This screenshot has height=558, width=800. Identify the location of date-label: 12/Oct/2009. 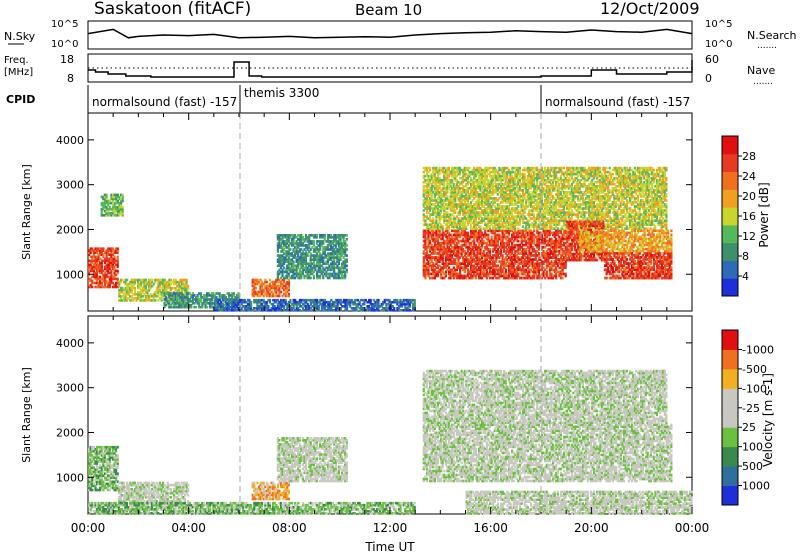
(650, 9).